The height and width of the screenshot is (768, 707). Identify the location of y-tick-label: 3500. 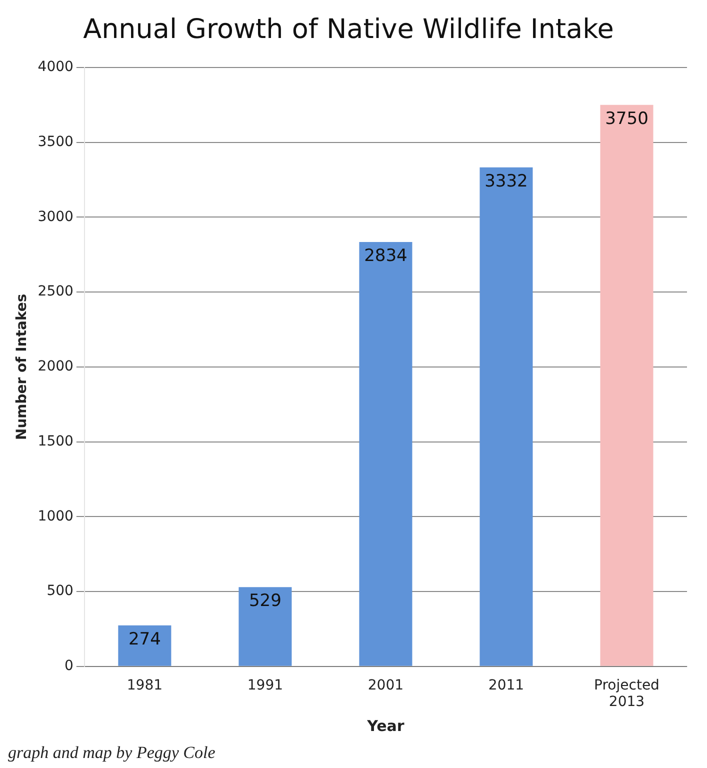
(56, 142).